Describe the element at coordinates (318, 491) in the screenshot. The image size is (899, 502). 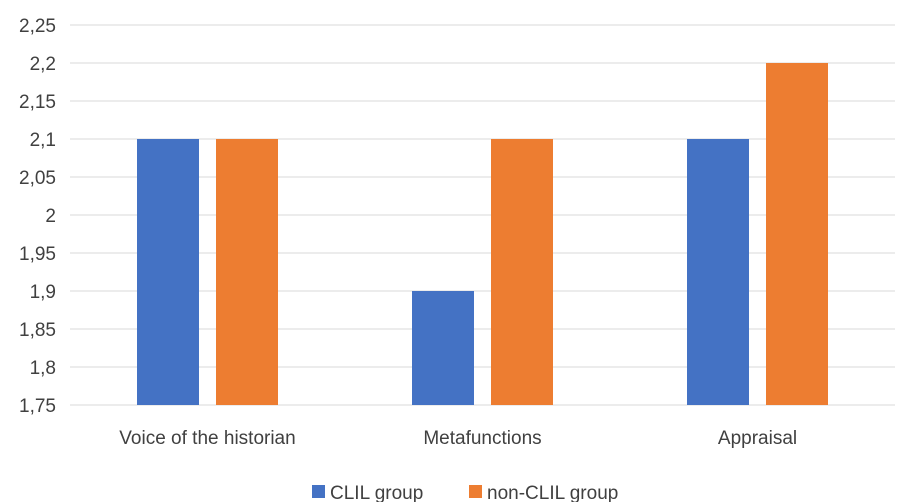
I see `legend-swatch-clil` at that location.